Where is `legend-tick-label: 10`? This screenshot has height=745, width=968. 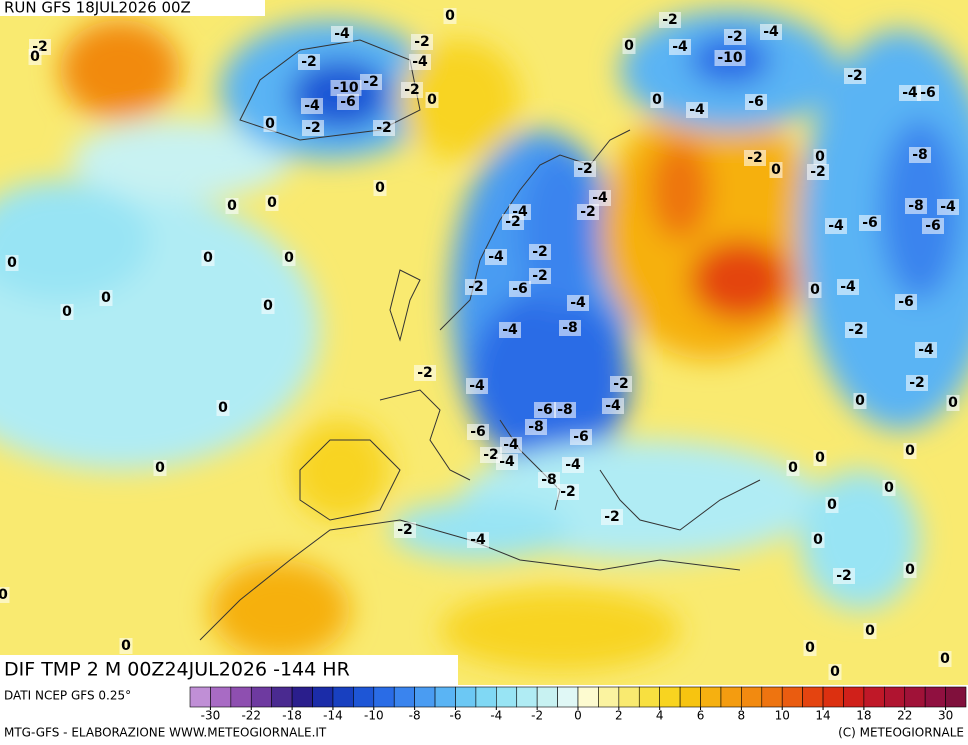
legend-tick-label: 10 is located at coordinates (782, 716).